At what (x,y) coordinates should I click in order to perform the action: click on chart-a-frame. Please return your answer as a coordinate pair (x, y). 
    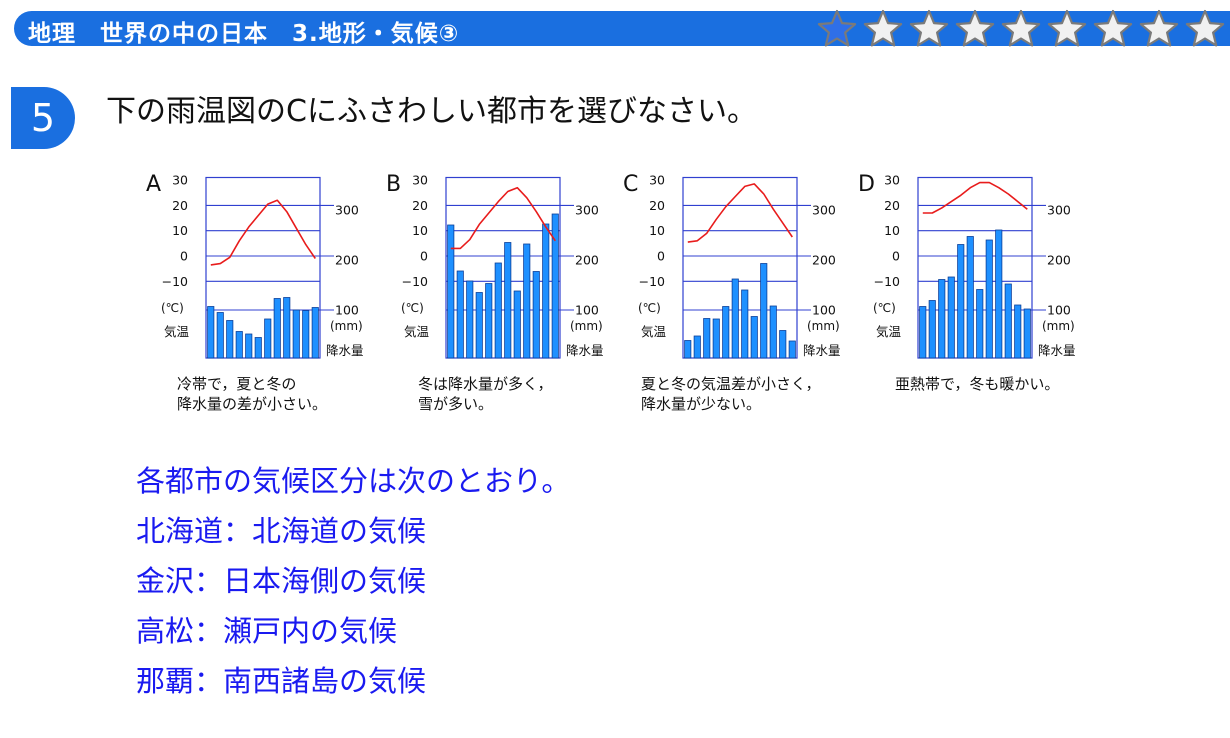
    Looking at the image, I should click on (263, 267).